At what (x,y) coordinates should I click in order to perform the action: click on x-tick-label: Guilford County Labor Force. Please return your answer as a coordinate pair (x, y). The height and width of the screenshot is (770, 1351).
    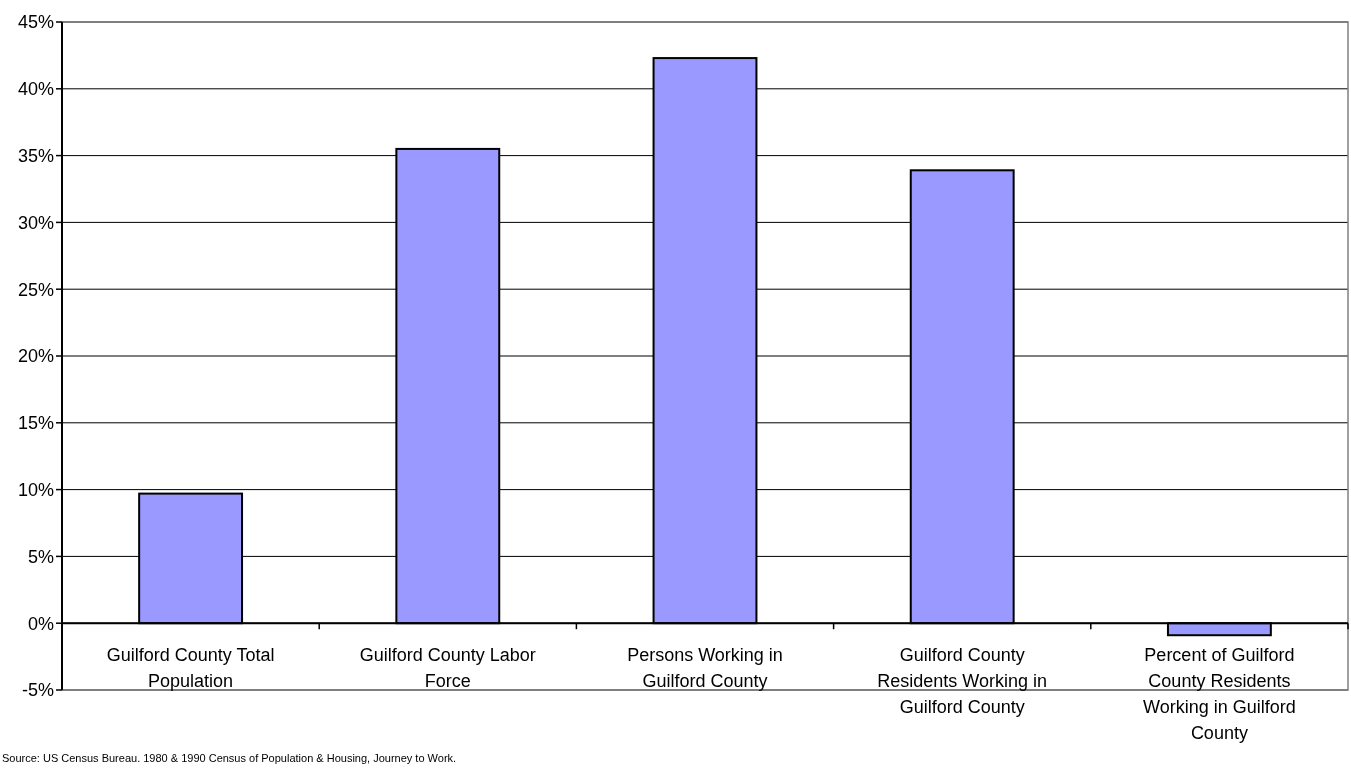
    Looking at the image, I should click on (447, 668).